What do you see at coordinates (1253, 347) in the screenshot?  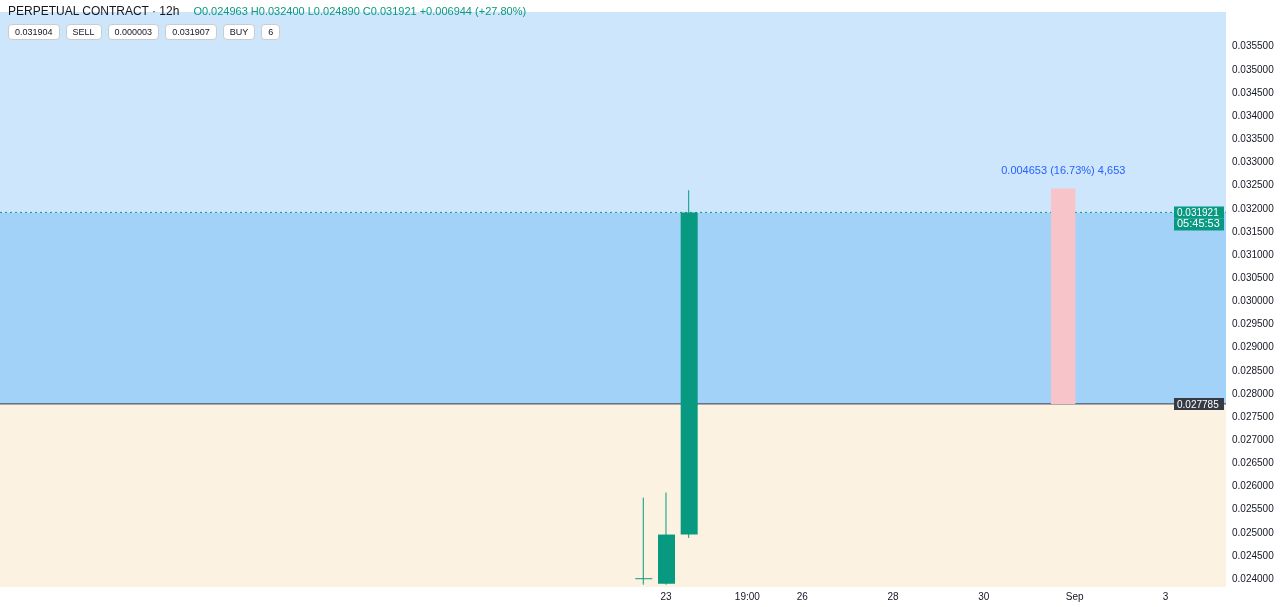 I see `y-tick-label: 0.029000` at bounding box center [1253, 347].